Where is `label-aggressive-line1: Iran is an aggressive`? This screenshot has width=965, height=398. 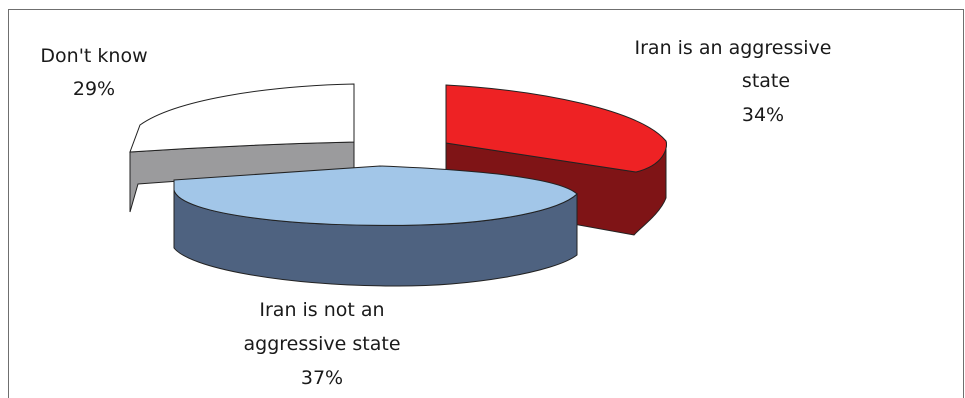
label-aggressive-line1: Iran is an aggressive is located at coordinates (733, 48).